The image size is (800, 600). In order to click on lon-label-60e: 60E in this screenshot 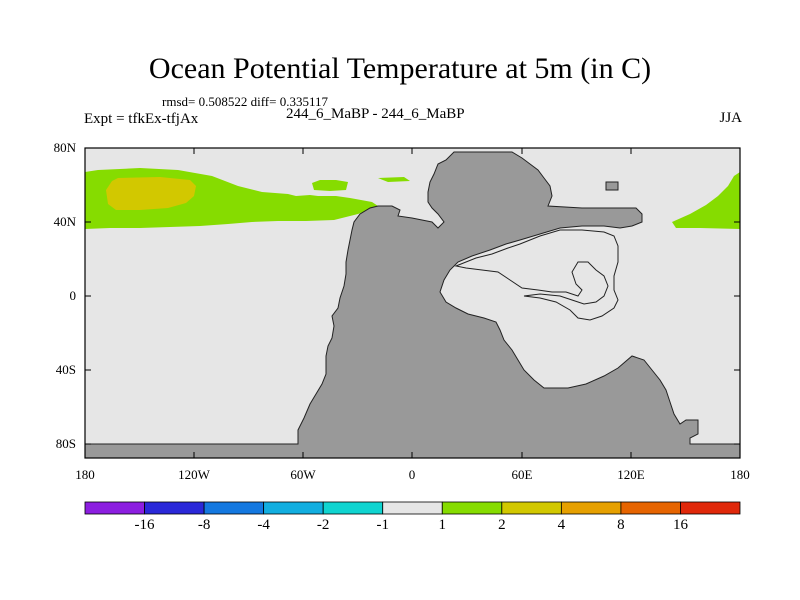, I will do `click(522, 474)`.